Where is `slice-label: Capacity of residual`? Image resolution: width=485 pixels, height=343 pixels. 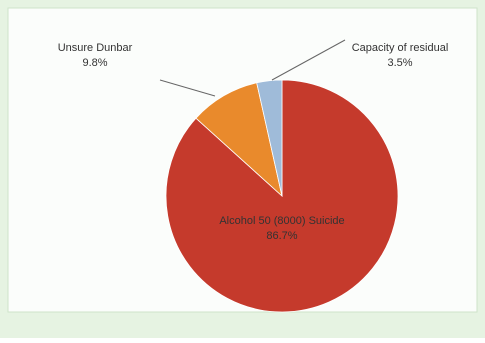
slice-label: Capacity of residual is located at coordinates (400, 48).